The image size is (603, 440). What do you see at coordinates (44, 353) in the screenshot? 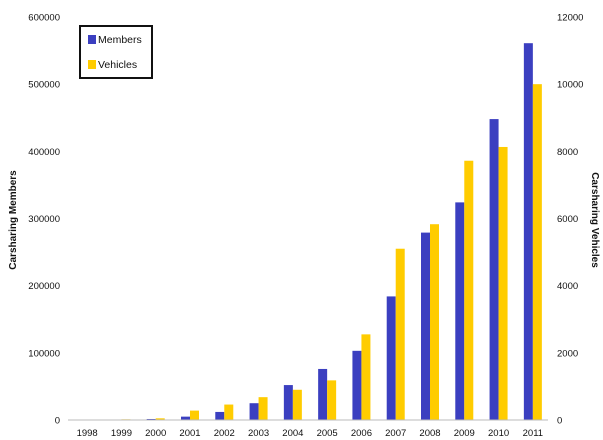
I see `y-tick-label-left: 100000` at bounding box center [44, 353].